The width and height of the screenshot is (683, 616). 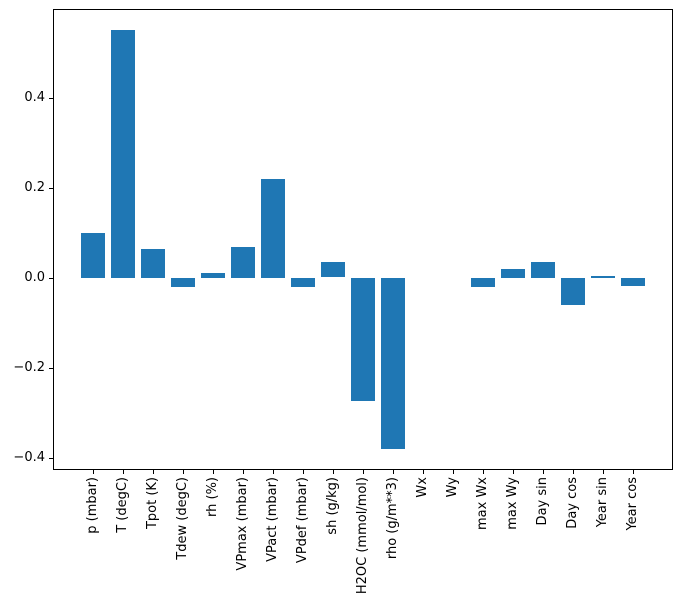 I want to click on x-tick-label: max Wx, so click(x=482, y=504).